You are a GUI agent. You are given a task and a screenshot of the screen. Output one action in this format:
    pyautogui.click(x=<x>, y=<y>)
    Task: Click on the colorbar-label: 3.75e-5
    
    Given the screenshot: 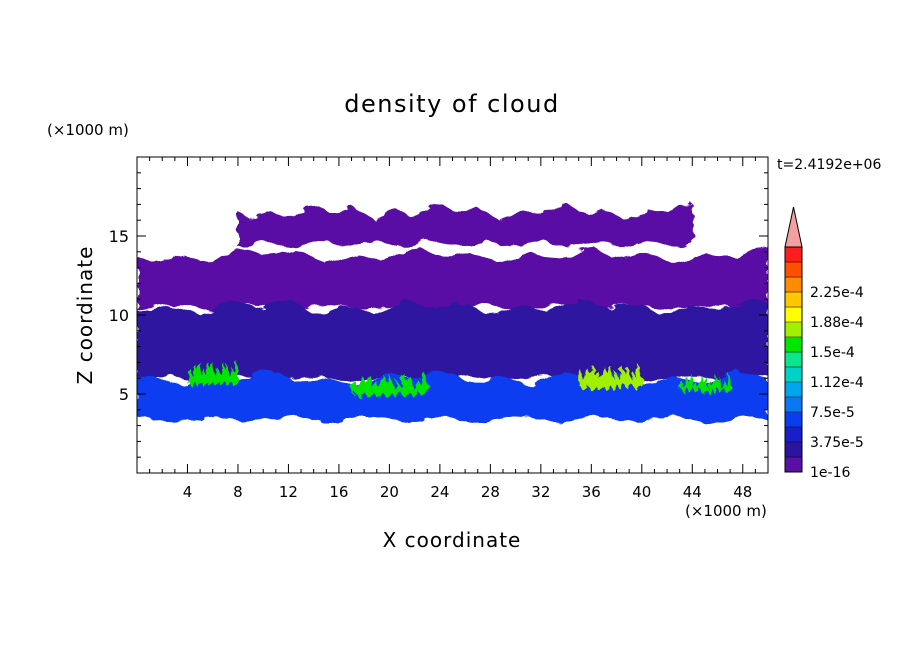 What is the action you would take?
    pyautogui.click(x=837, y=443)
    